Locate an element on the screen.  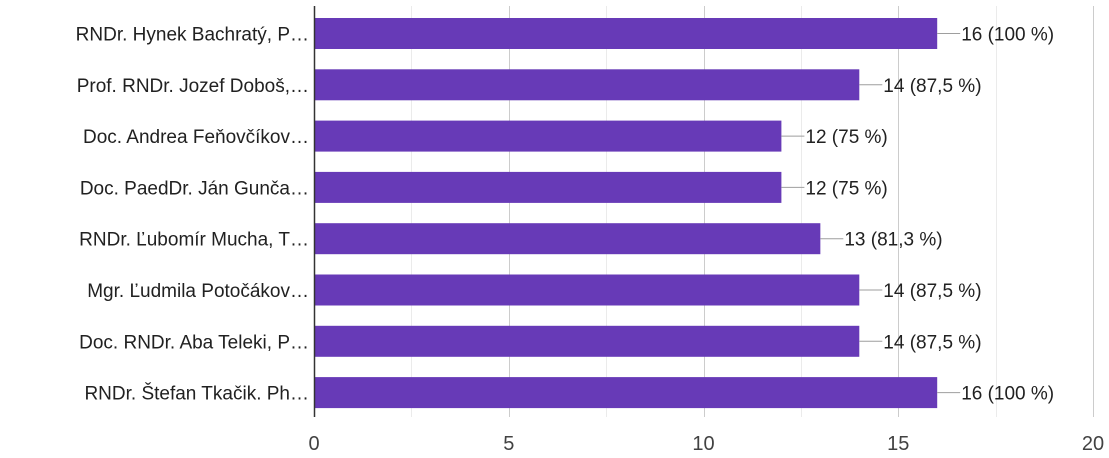
x-tick-label: 10 is located at coordinates (703, 443).